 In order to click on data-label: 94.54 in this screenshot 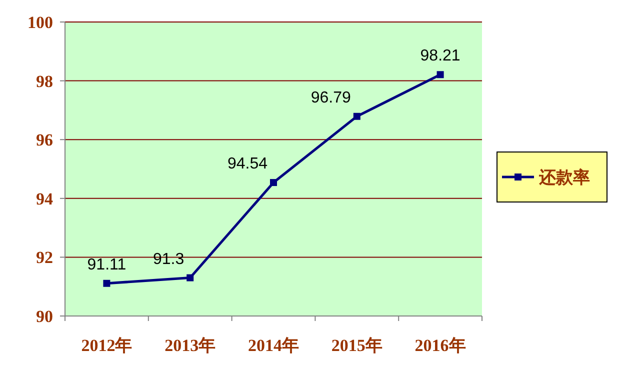, I will do `click(247, 164)`.